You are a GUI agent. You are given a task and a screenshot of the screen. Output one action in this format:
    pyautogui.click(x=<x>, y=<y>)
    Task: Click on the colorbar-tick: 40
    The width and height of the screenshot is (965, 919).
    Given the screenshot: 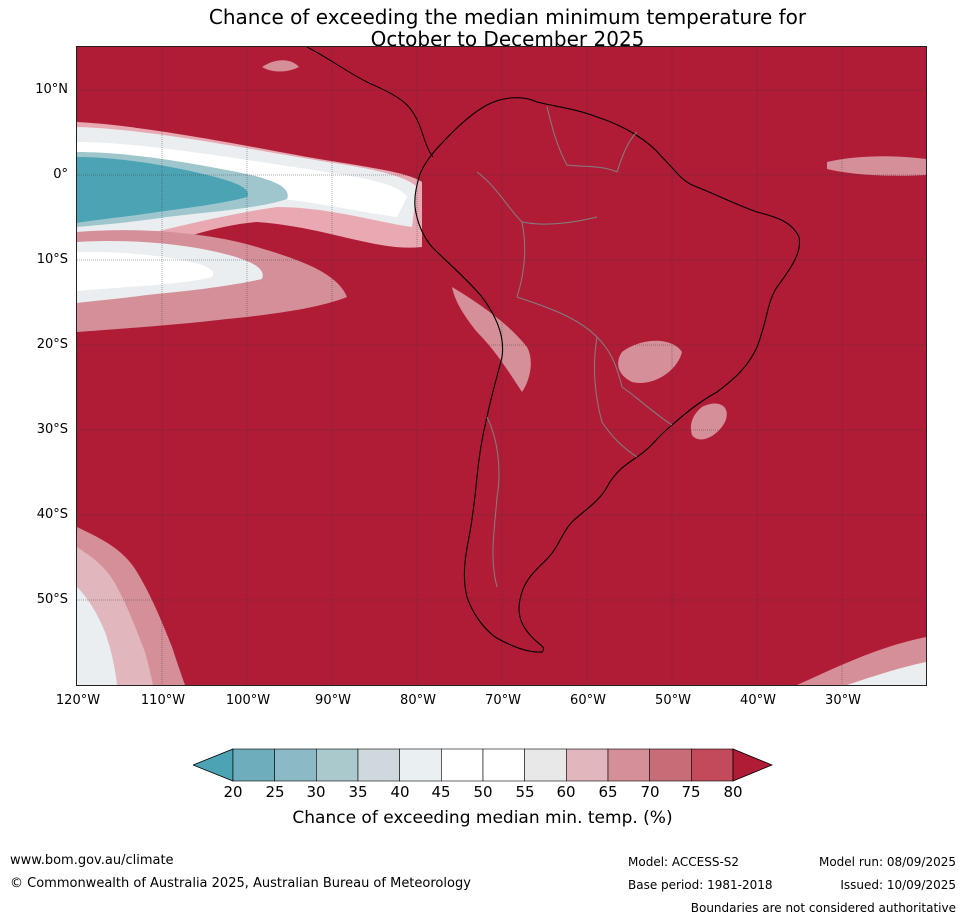 What is the action you would take?
    pyautogui.click(x=400, y=792)
    